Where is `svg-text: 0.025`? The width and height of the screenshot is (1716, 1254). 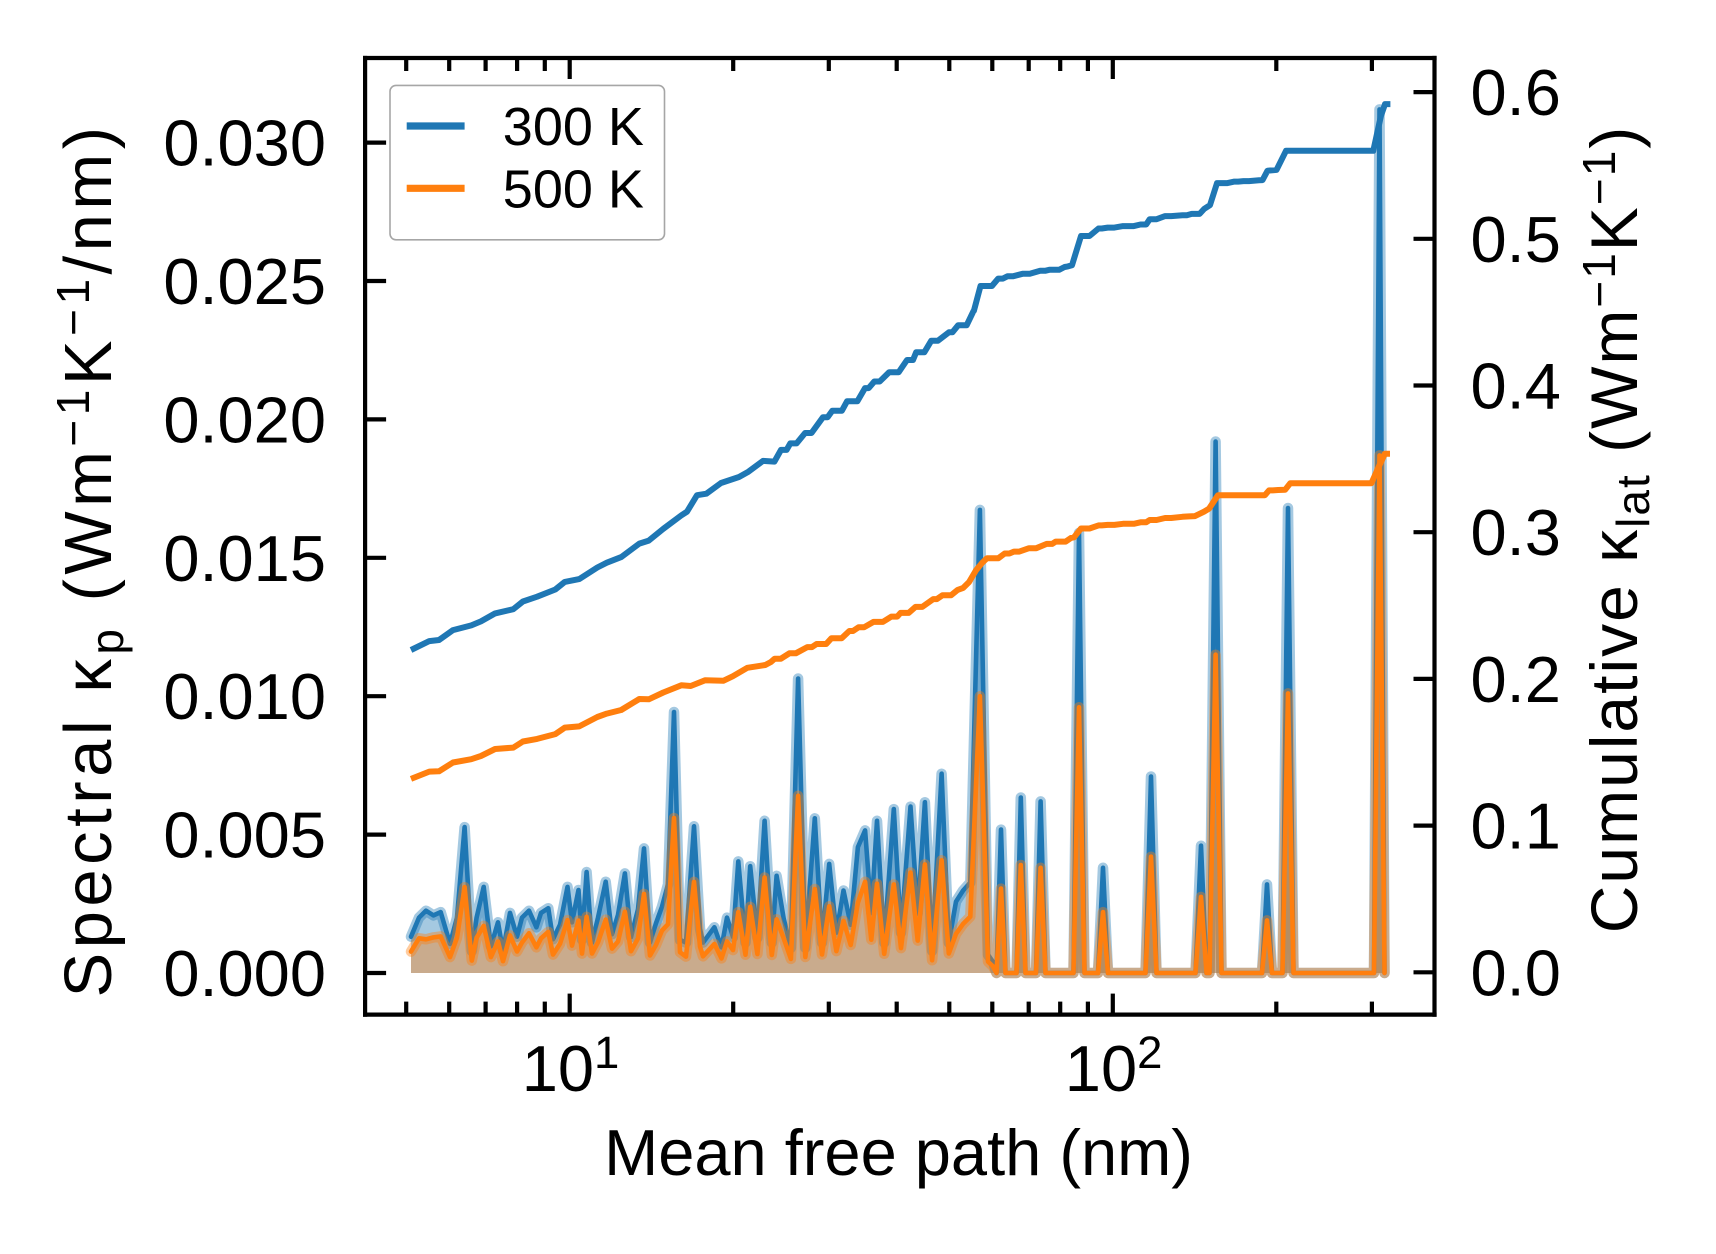
svg-text: 0.025 is located at coordinates (244, 281).